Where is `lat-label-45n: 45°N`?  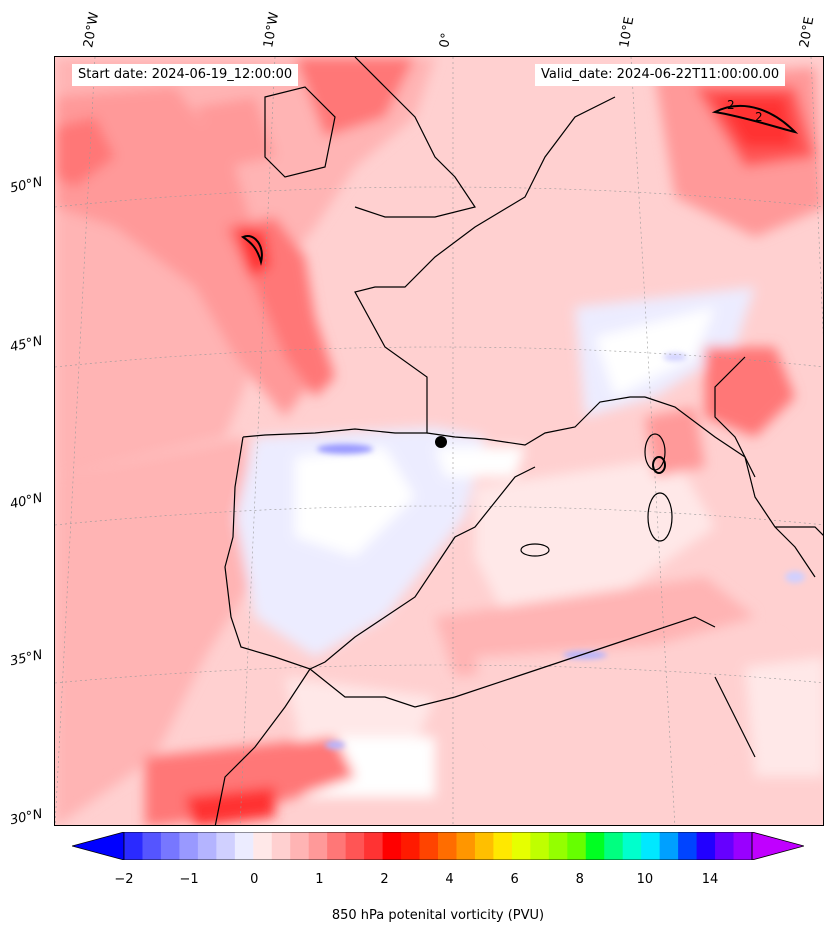 lat-label-45n: 45°N is located at coordinates (26, 344).